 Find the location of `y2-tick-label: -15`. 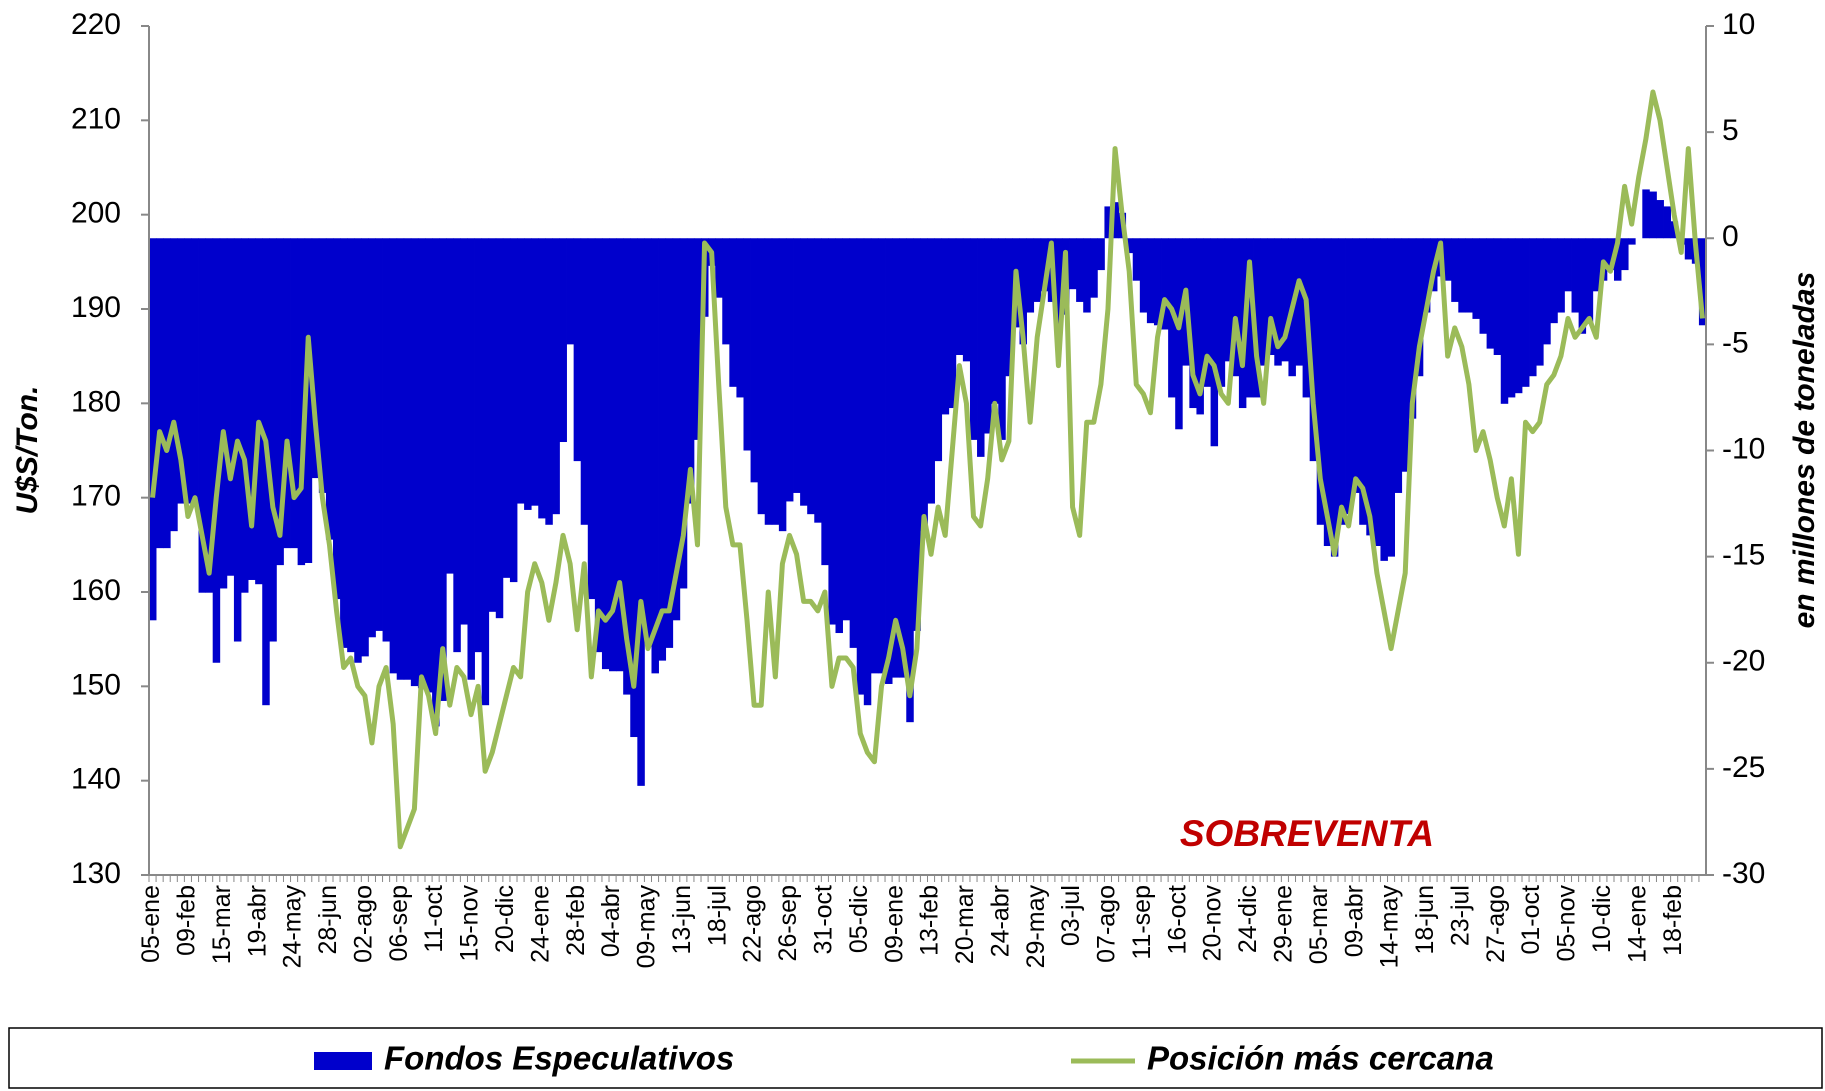

y2-tick-label: -15 is located at coordinates (1743, 555).